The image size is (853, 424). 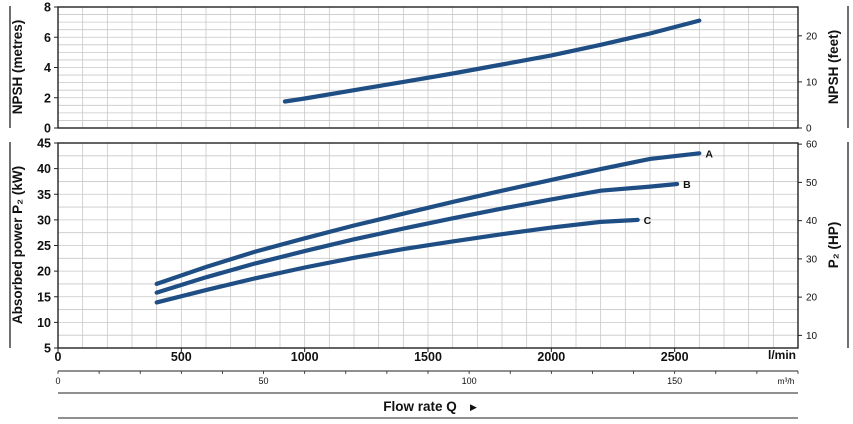 I want to click on x-unit-label: l/min, so click(x=782, y=355).